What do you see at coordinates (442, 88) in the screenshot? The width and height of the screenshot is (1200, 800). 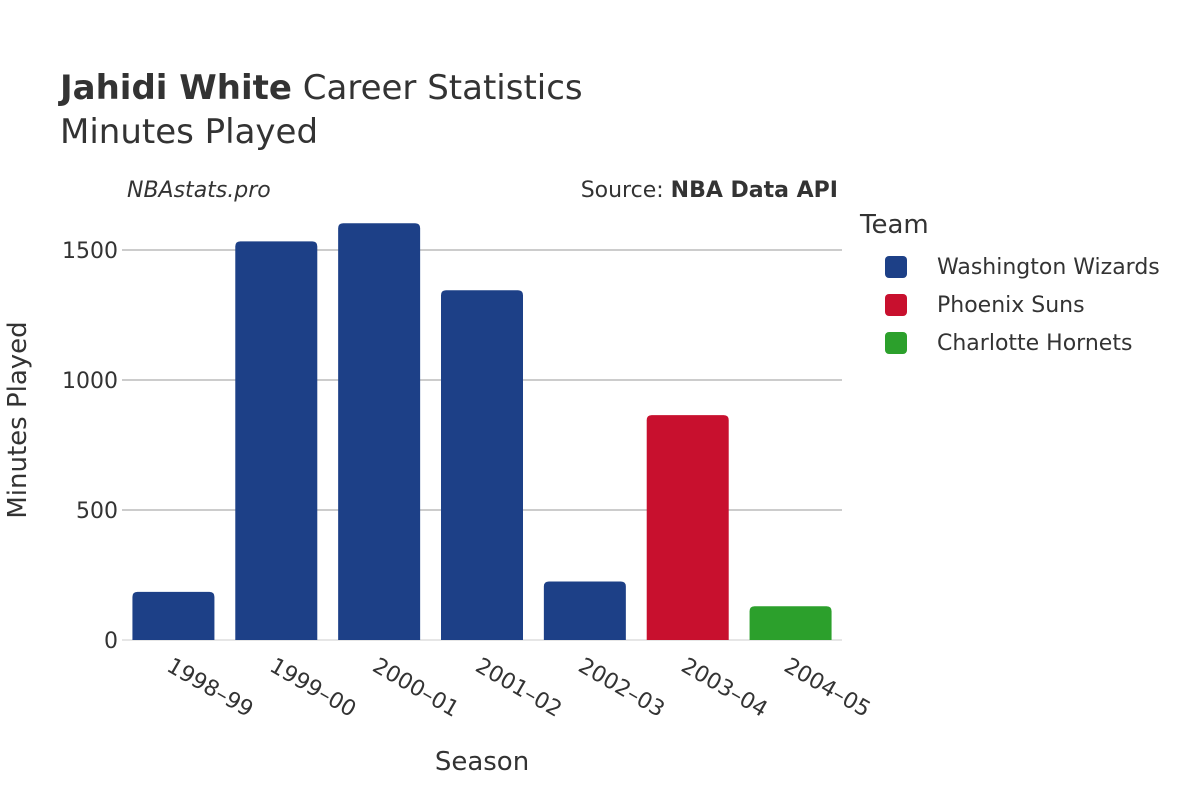 I see `title-rest: Career Statistics` at bounding box center [442, 88].